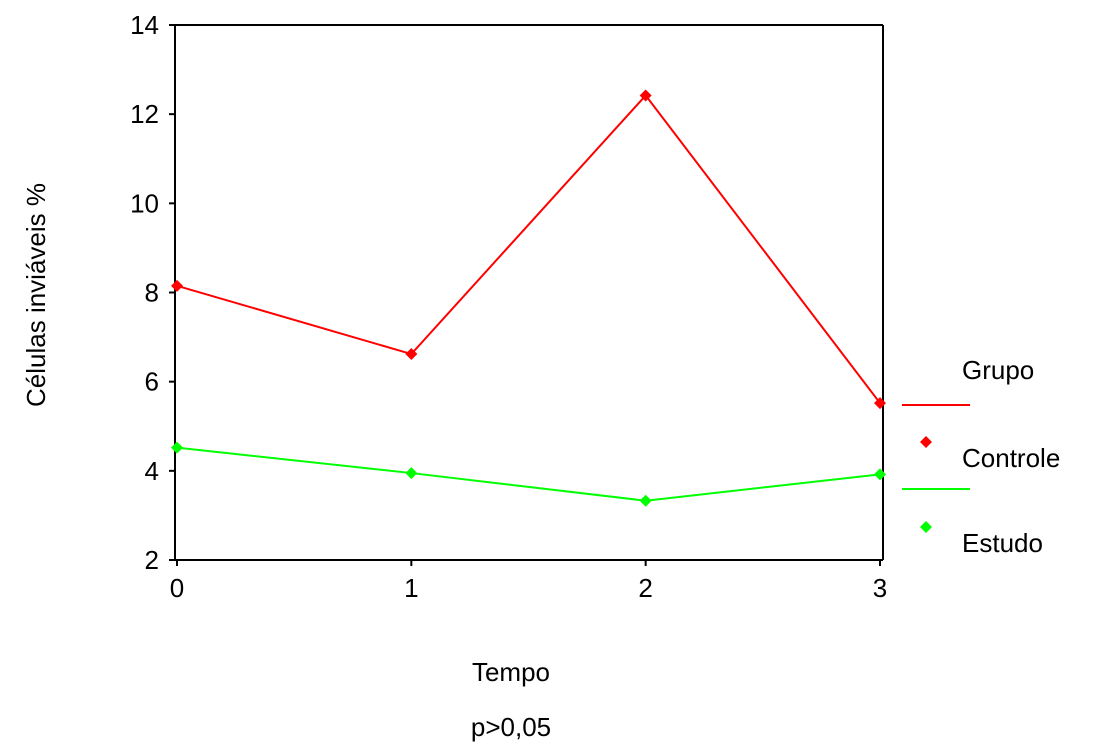  Describe the element at coordinates (528, 581) in the screenshot. I see `x-axis: 0 1 2 3` at that location.